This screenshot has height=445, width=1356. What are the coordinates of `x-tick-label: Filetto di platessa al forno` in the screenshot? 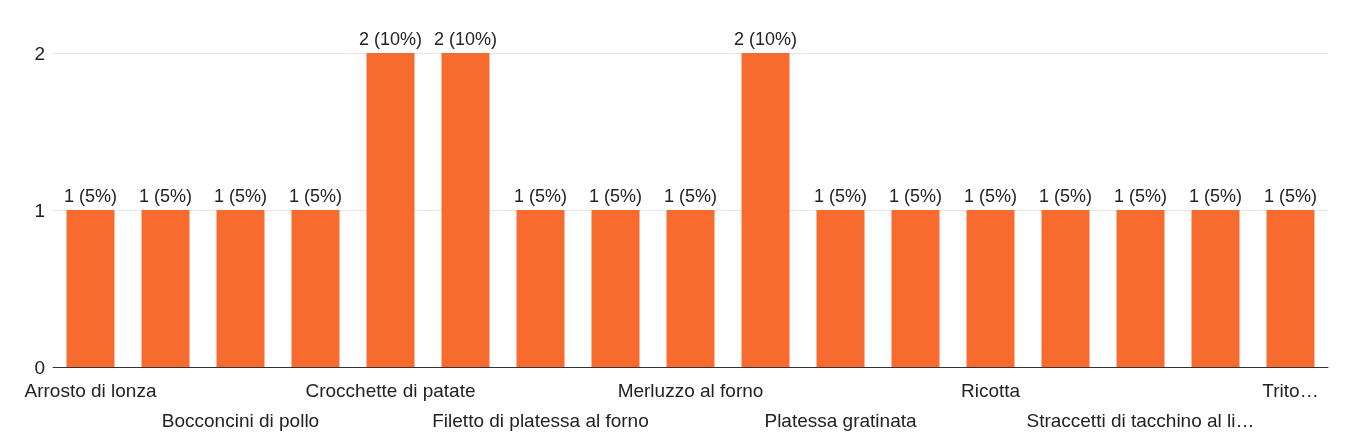 It's located at (540, 420).